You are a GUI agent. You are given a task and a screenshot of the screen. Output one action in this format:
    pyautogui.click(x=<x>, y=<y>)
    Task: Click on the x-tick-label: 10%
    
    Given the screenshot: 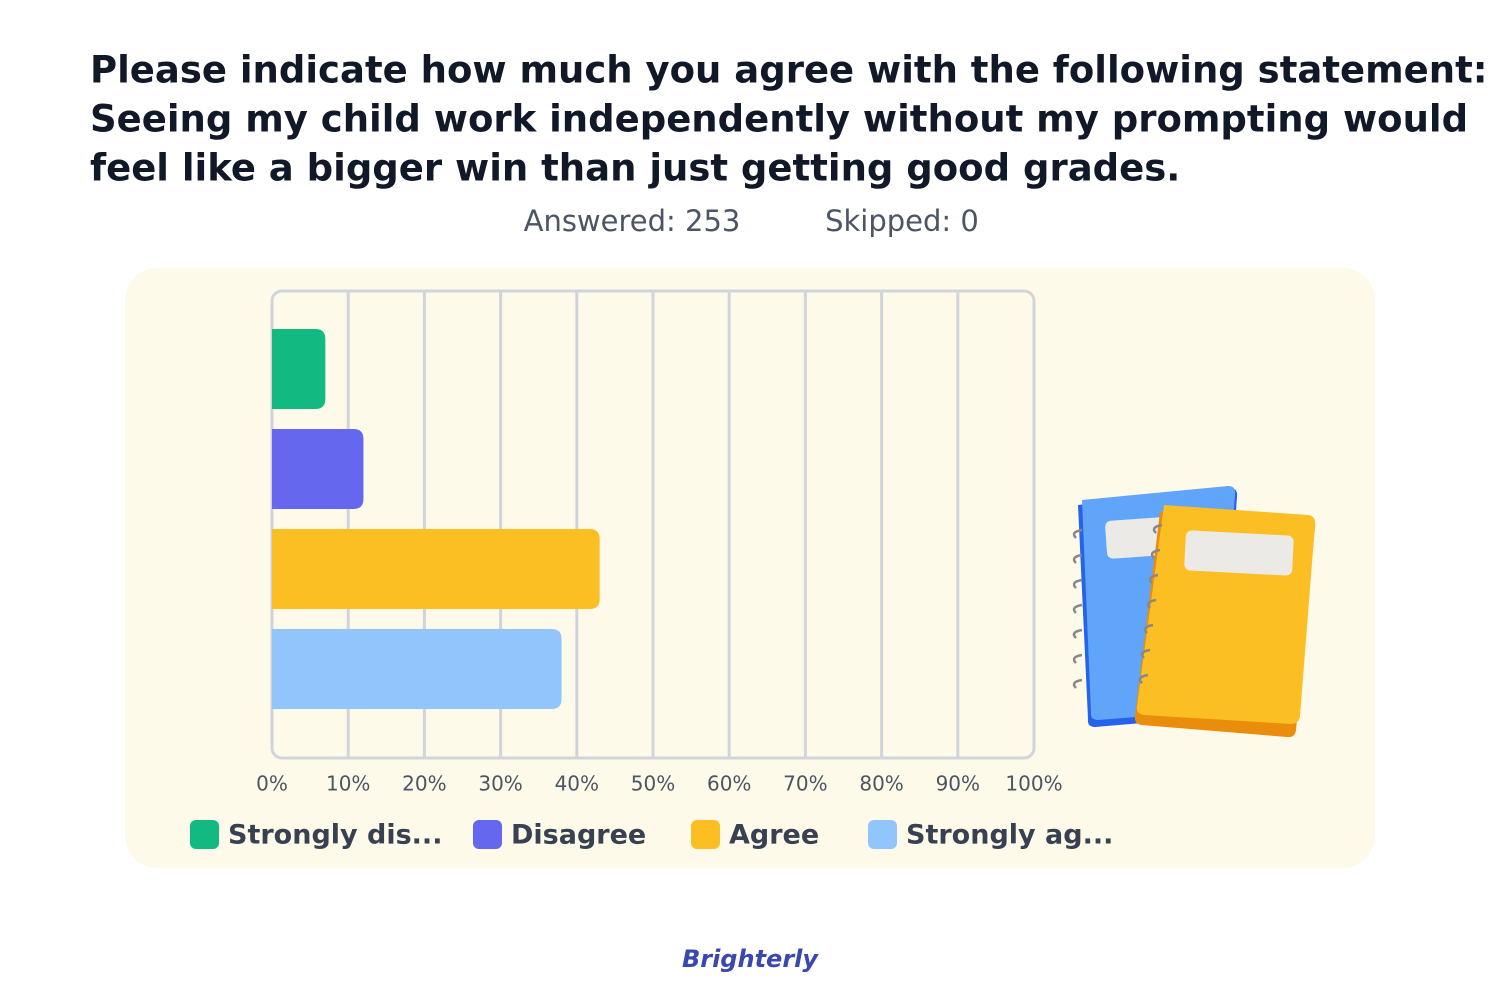 What is the action you would take?
    pyautogui.click(x=348, y=784)
    